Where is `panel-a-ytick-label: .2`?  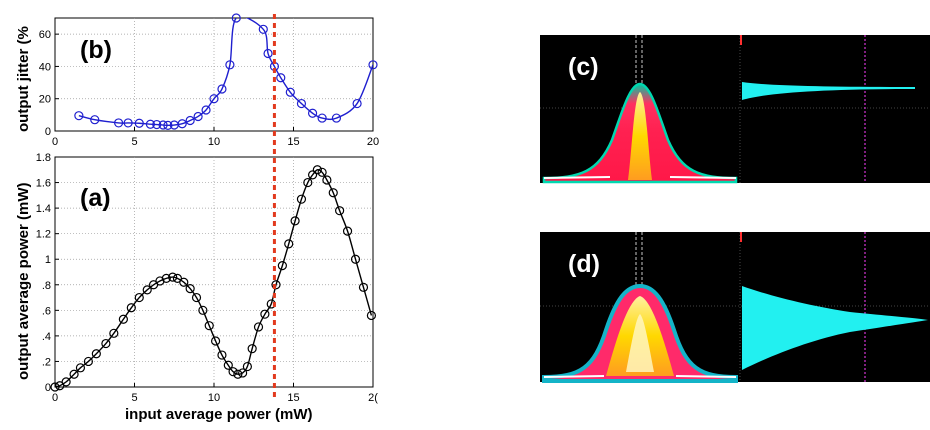
panel-a-ytick-label: .2 is located at coordinates (46, 362).